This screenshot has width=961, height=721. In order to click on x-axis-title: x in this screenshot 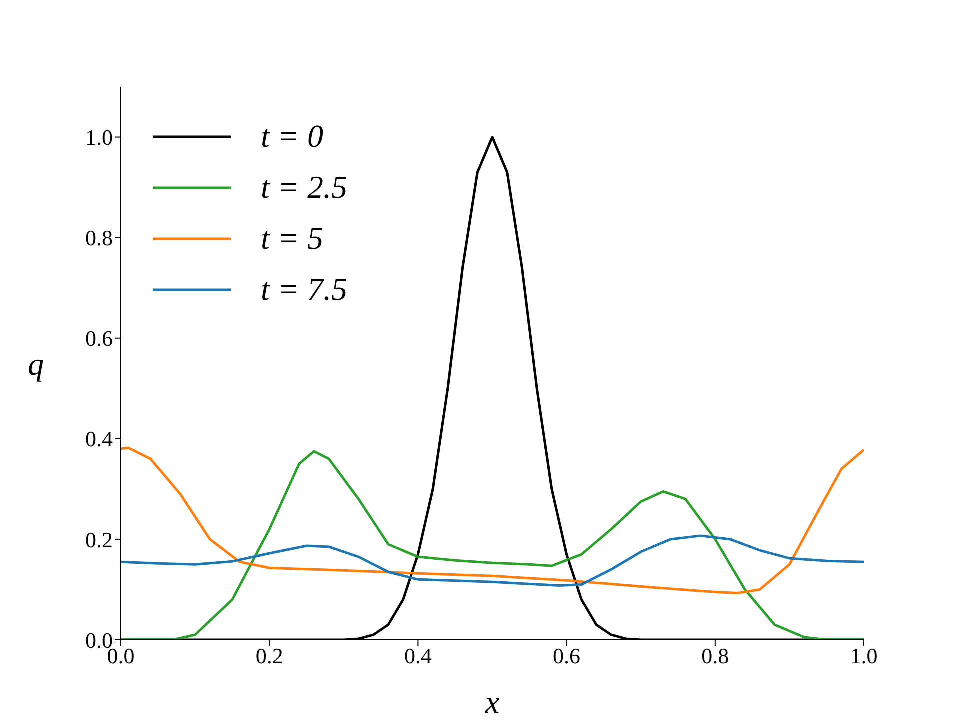, I will do `click(492, 702)`.